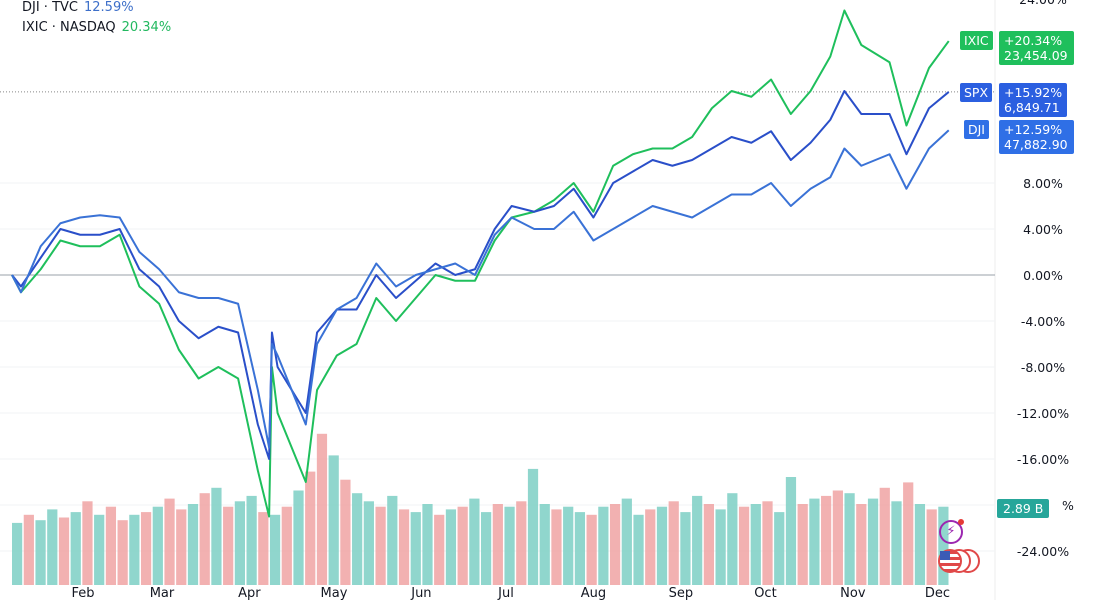 The image size is (1095, 600). I want to click on x-tick-label: Jul, so click(505, 593).